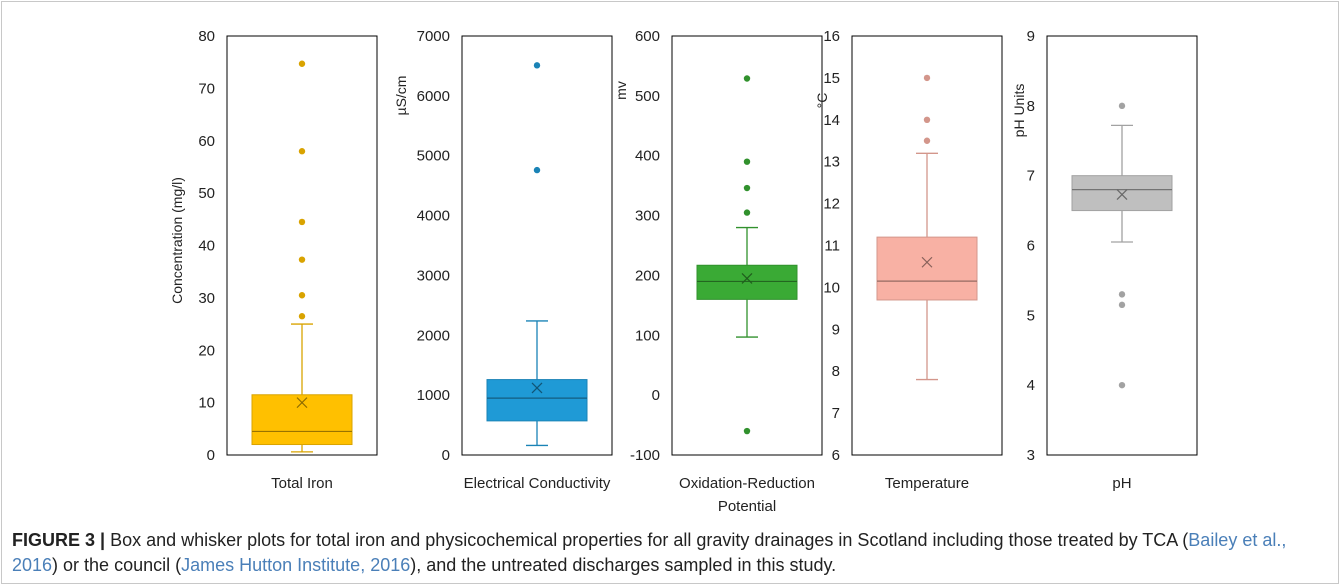  I want to click on y-tick-label-temperature: 11, so click(832, 246).